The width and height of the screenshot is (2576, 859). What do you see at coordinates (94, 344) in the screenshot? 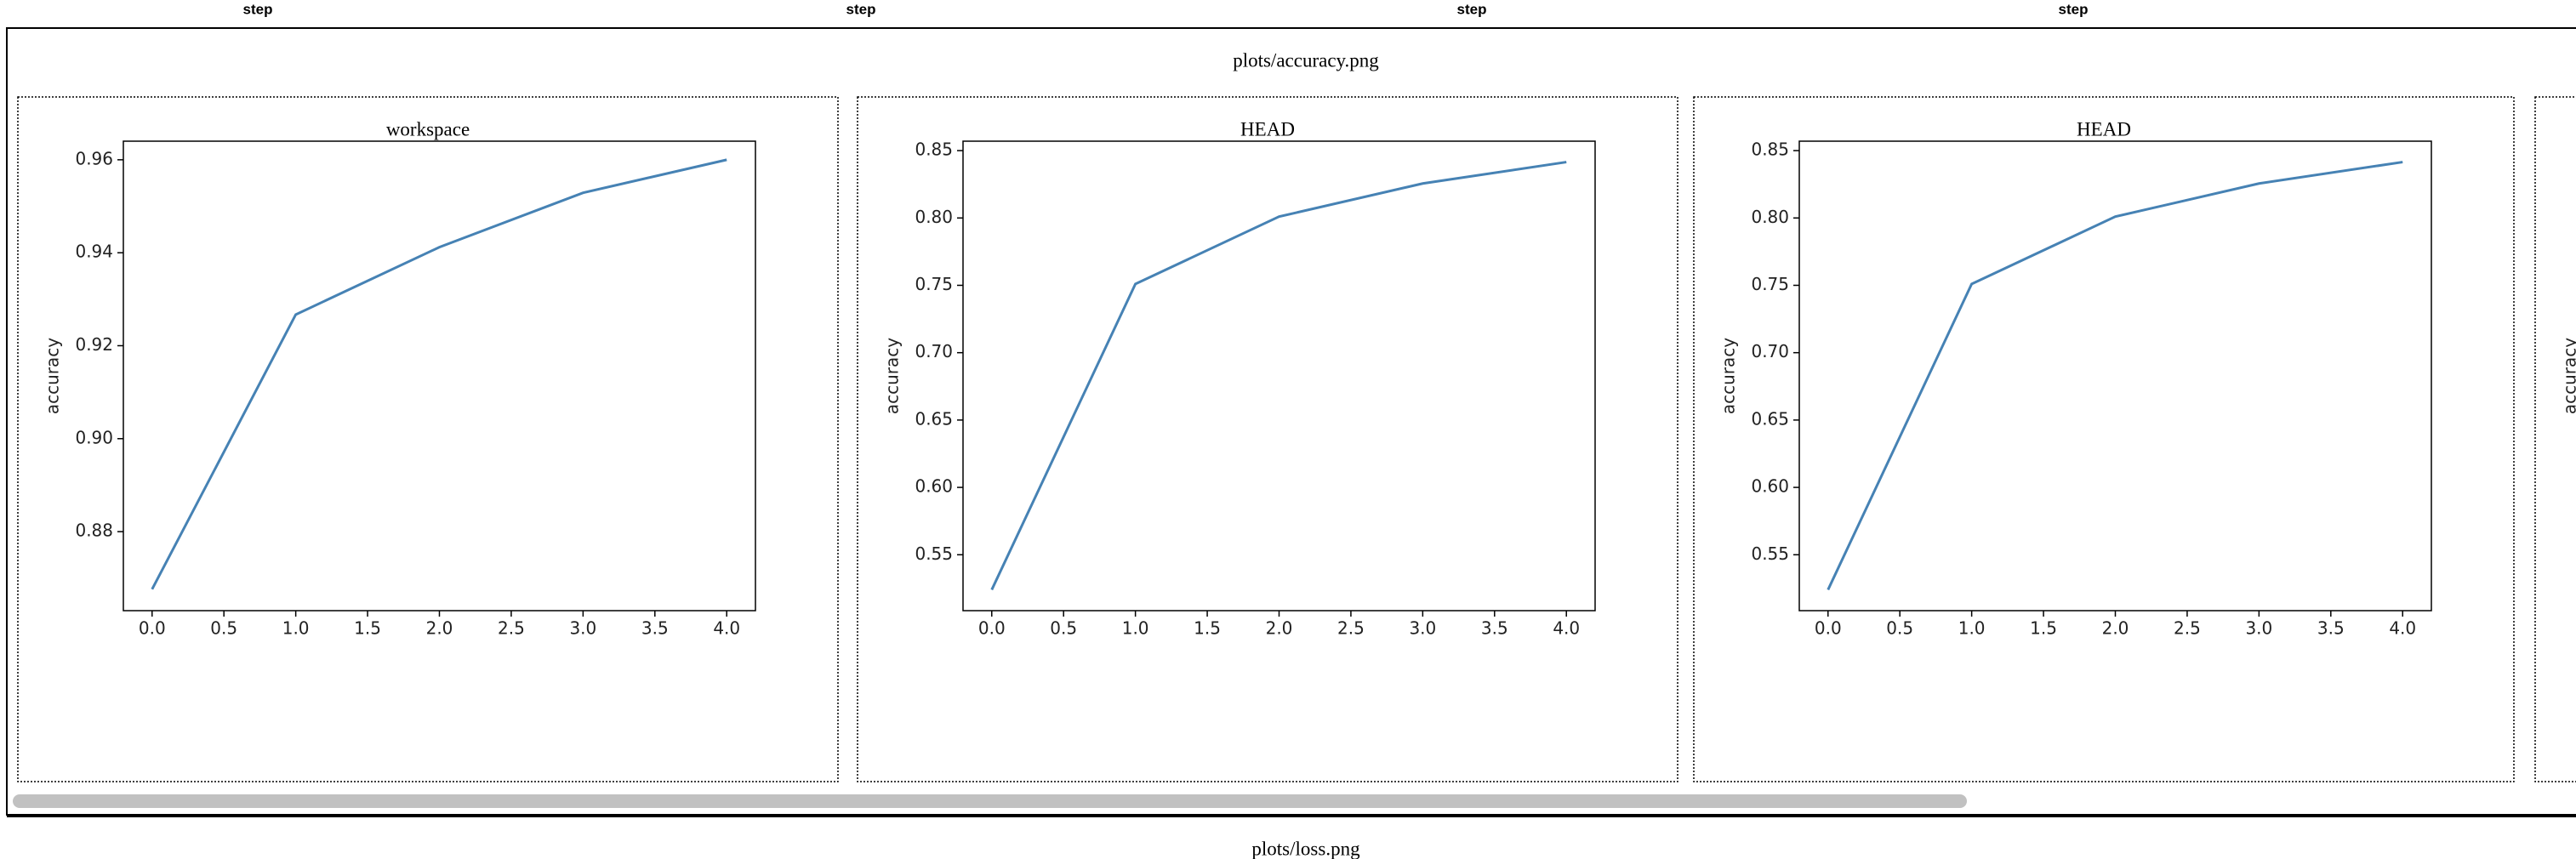
I see `y-tick-label: 0.92` at bounding box center [94, 344].